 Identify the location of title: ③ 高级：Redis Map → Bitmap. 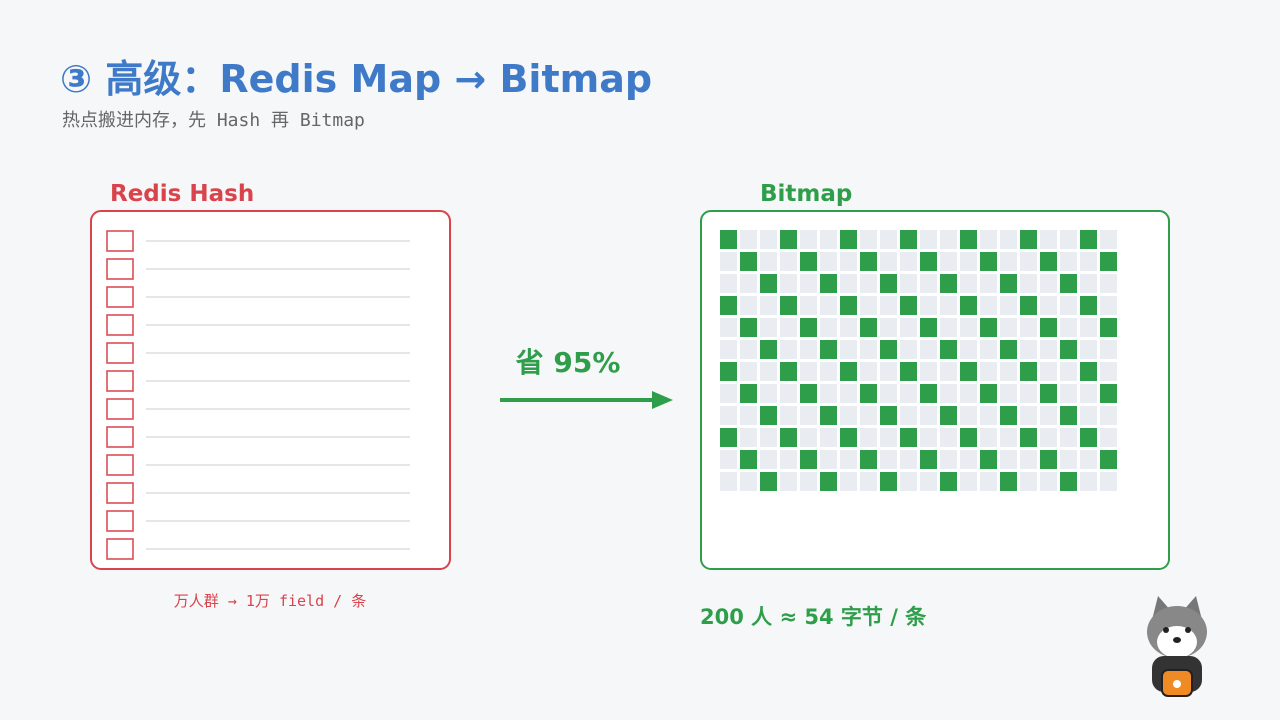
(356, 79).